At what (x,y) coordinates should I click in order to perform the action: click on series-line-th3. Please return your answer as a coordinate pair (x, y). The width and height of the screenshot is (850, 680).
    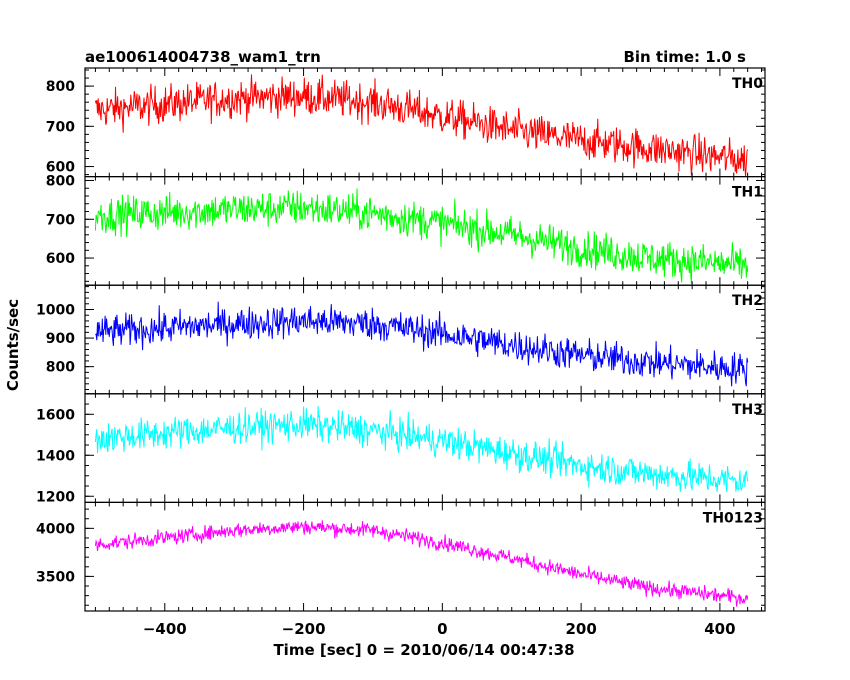
    Looking at the image, I should click on (421, 449).